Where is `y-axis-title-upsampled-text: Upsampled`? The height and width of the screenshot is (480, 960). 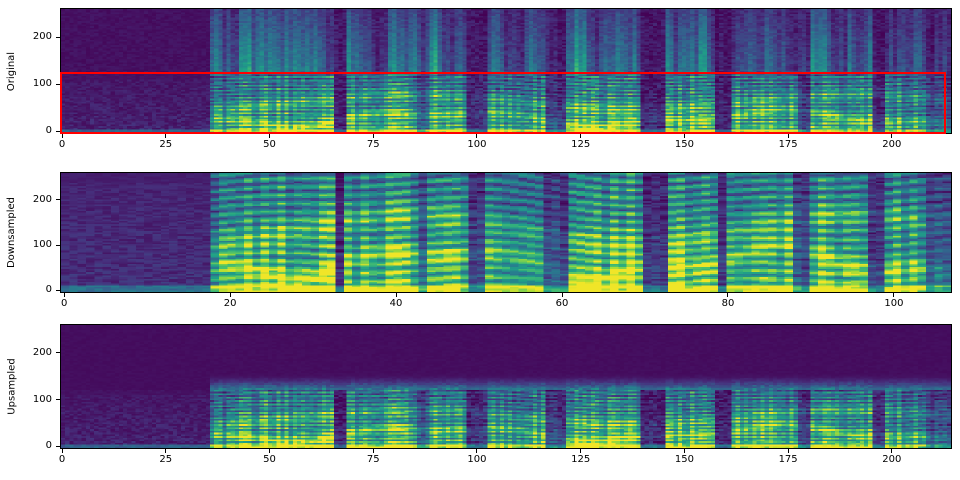 y-axis-title-upsampled-text: Upsampled is located at coordinates (12, 386).